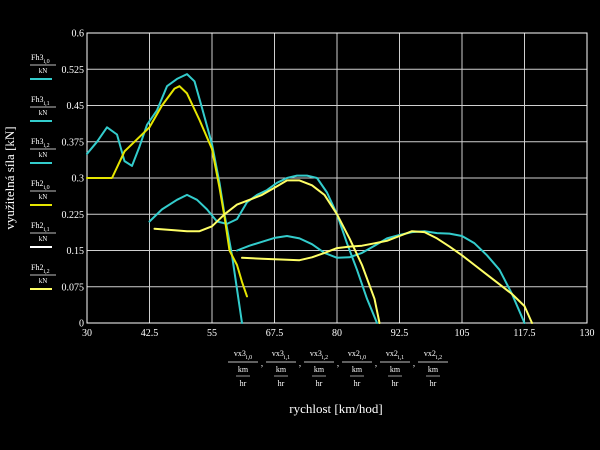  What do you see at coordinates (78, 34) in the screenshot?
I see `y-tick-label: 0.6` at bounding box center [78, 34].